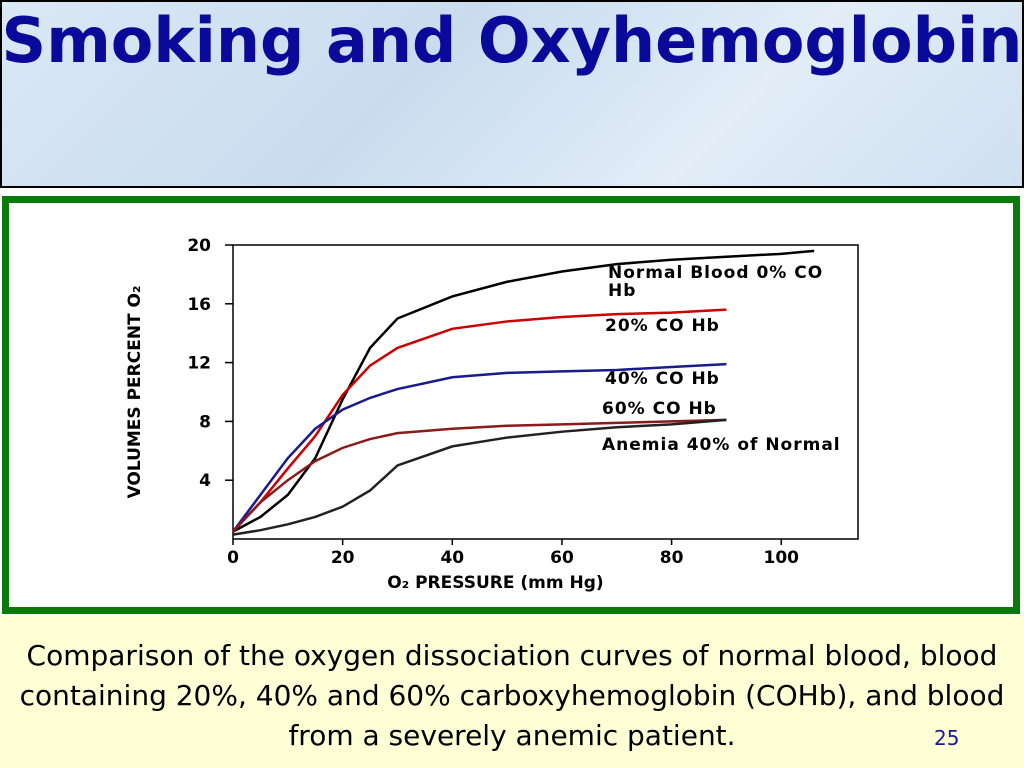 This screenshot has width=1024, height=768. What do you see at coordinates (659, 409) in the screenshot?
I see `series-label: 60% CO Hb` at bounding box center [659, 409].